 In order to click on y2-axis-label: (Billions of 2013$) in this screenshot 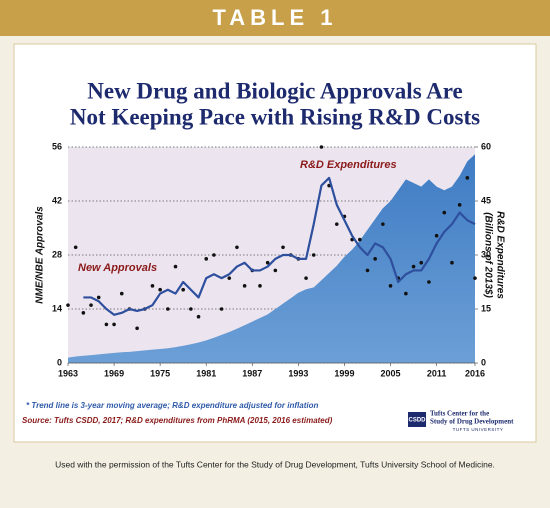, I will do `click(487, 255)`.